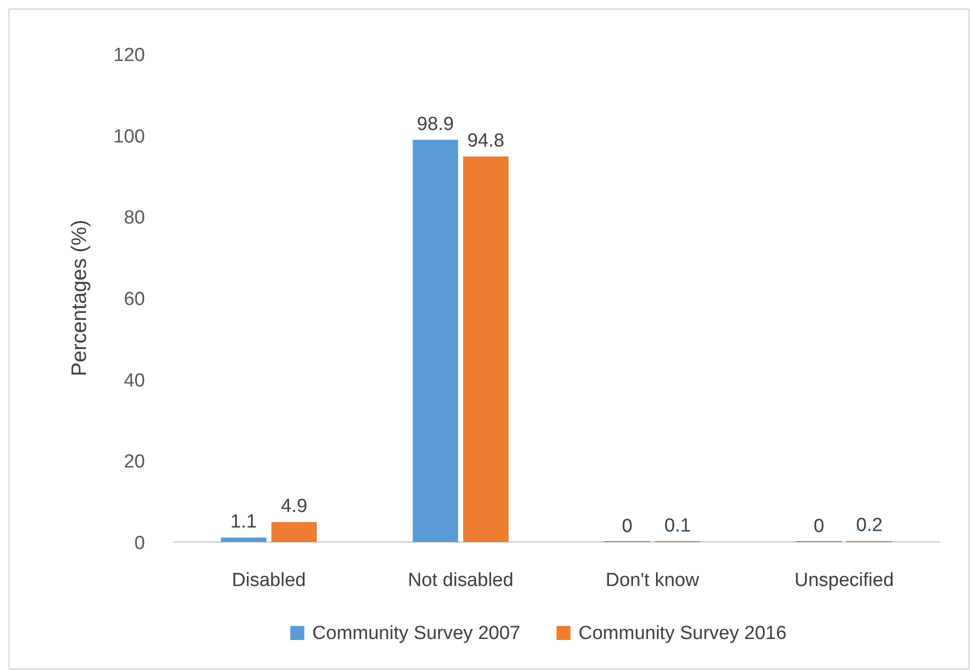 The image size is (970, 670). Describe the element at coordinates (461, 580) in the screenshot. I see `x-tick-label: Not disabled` at that location.